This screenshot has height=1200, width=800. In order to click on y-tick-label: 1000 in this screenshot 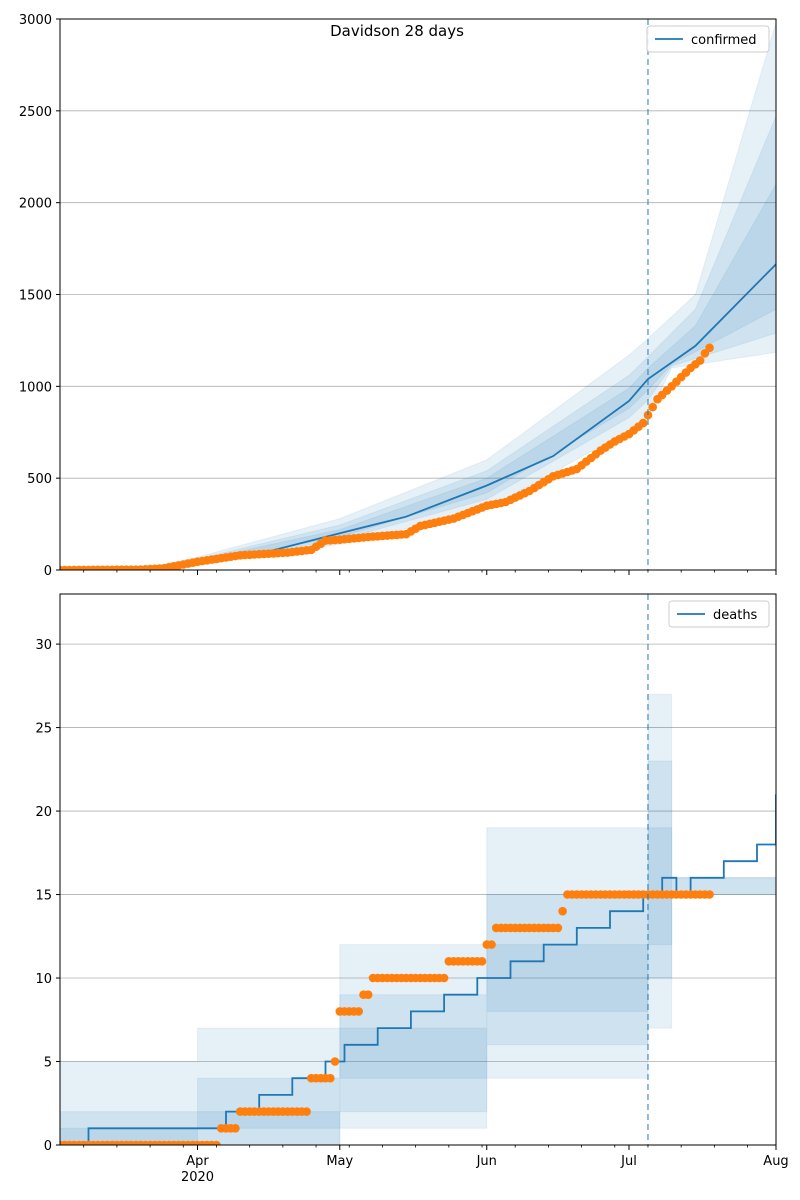, I will do `click(35, 387)`.